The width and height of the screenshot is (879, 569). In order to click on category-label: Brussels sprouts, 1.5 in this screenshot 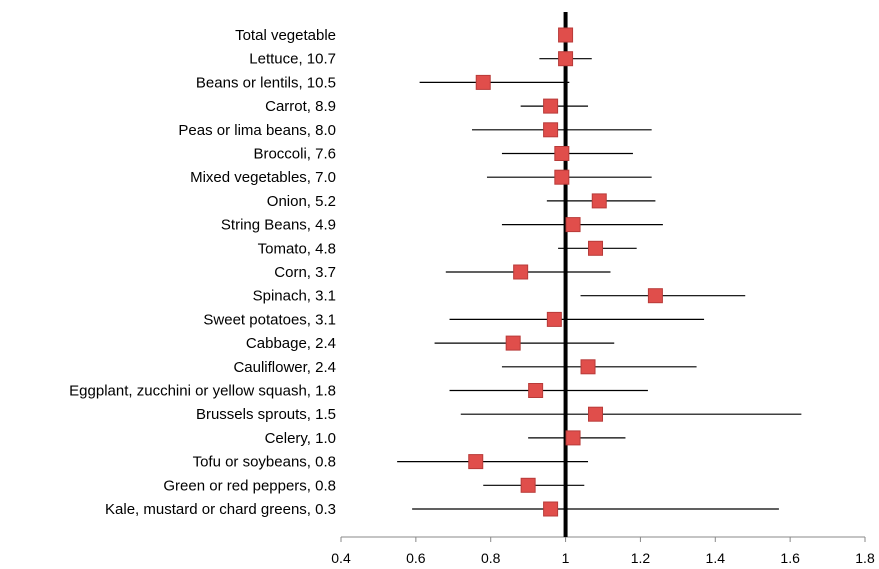, I will do `click(266, 414)`.